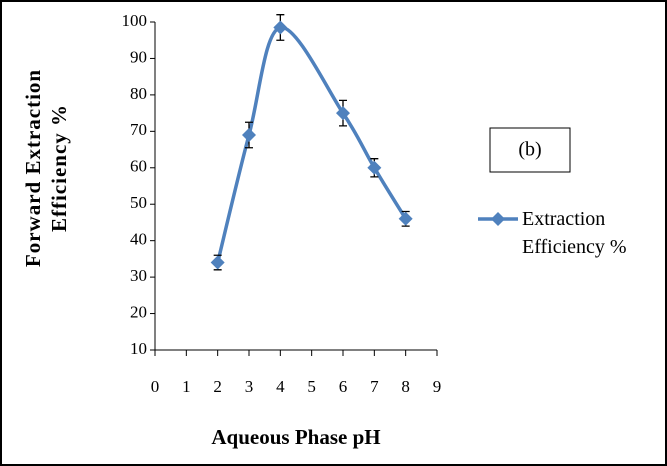 Image resolution: width=667 pixels, height=466 pixels. Describe the element at coordinates (155, 386) in the screenshot. I see `x-tick-label: 0` at that location.